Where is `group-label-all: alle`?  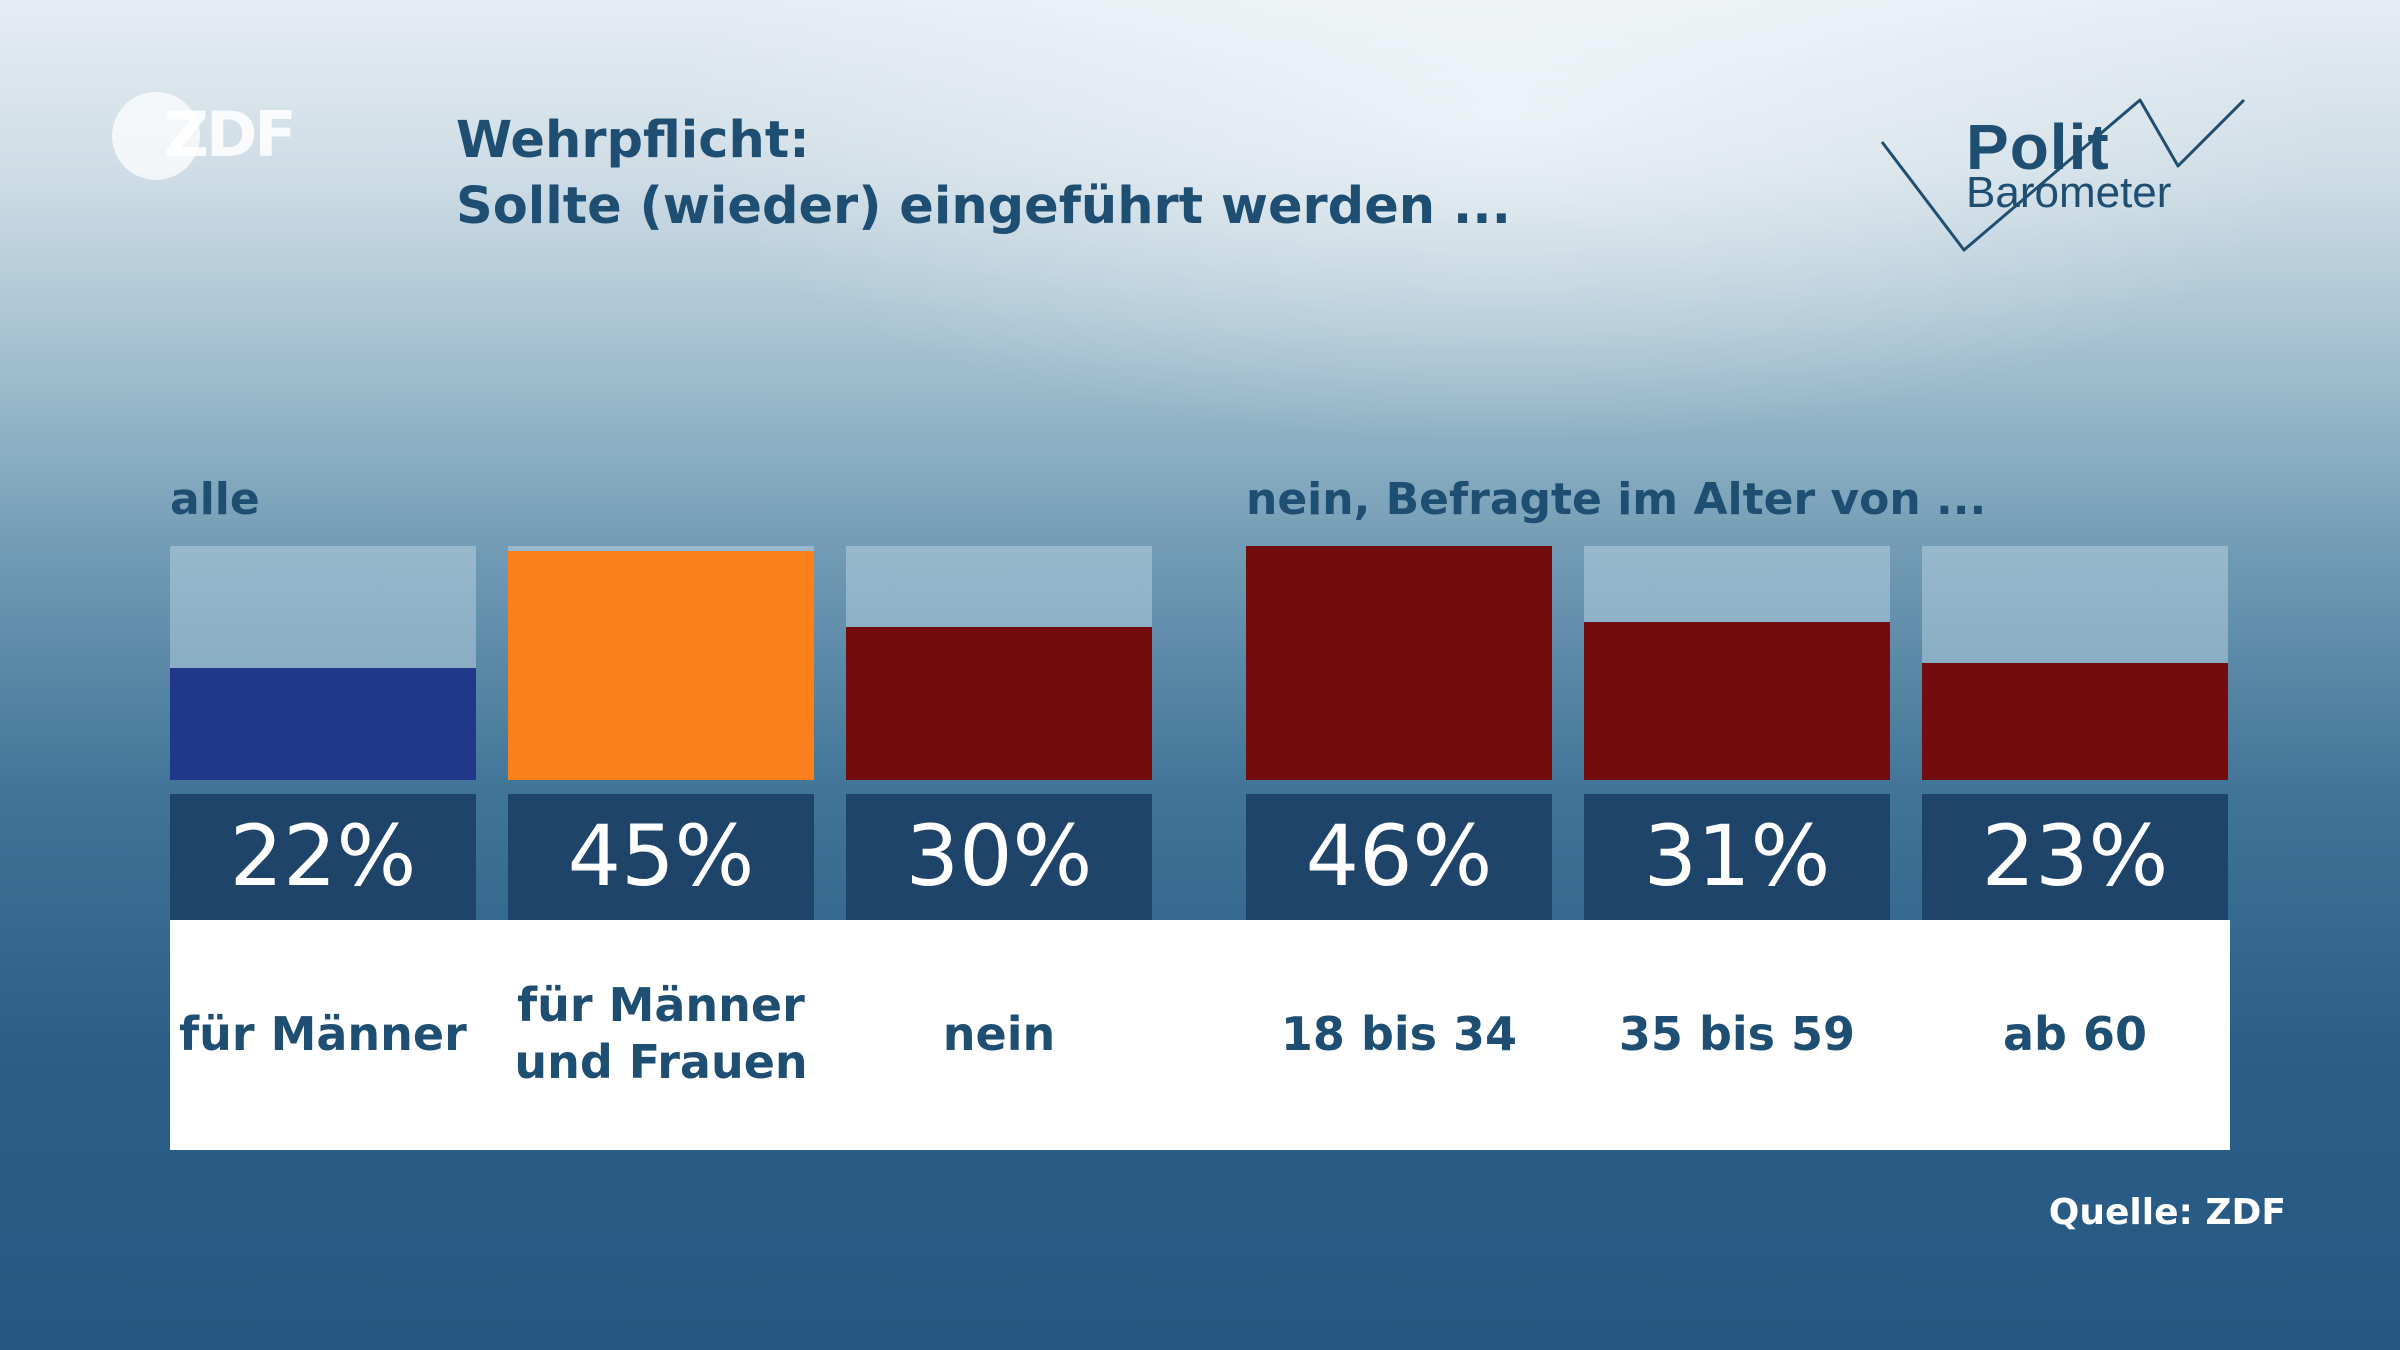
group-label-all: alle is located at coordinates (215, 499).